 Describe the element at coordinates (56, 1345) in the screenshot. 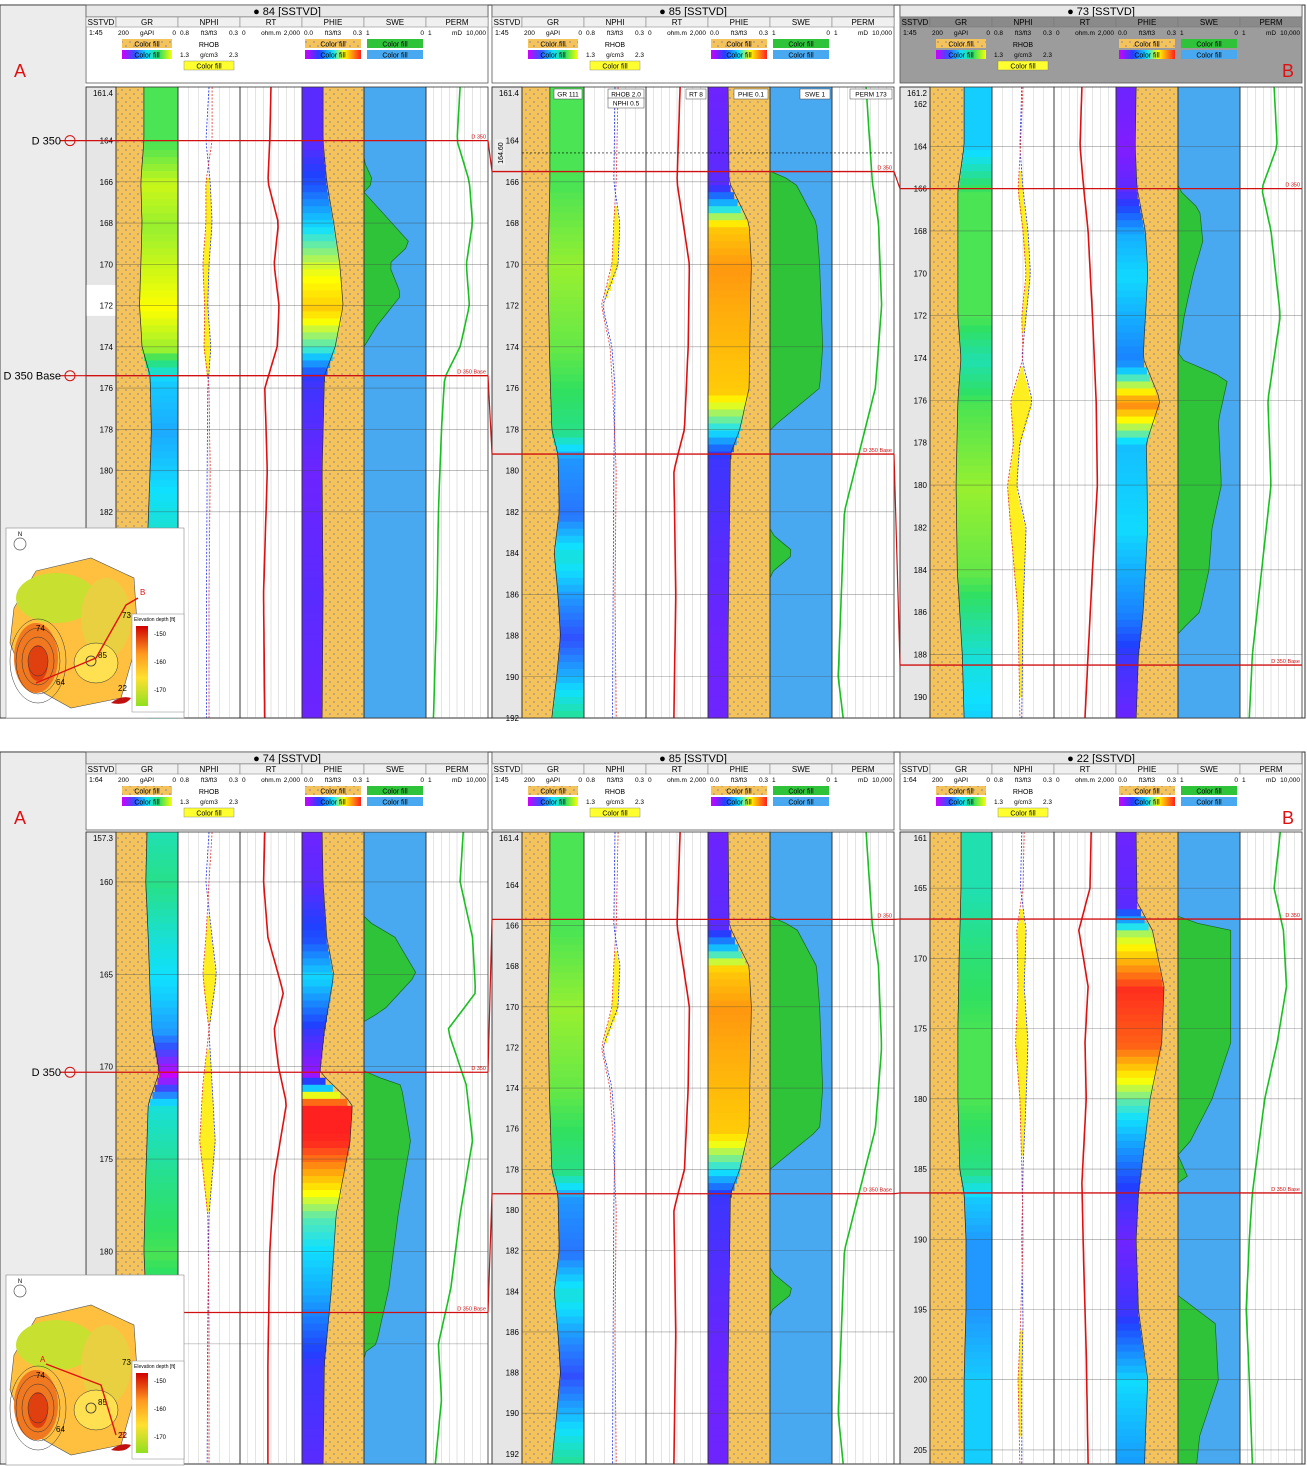

I see `map-high-area` at that location.